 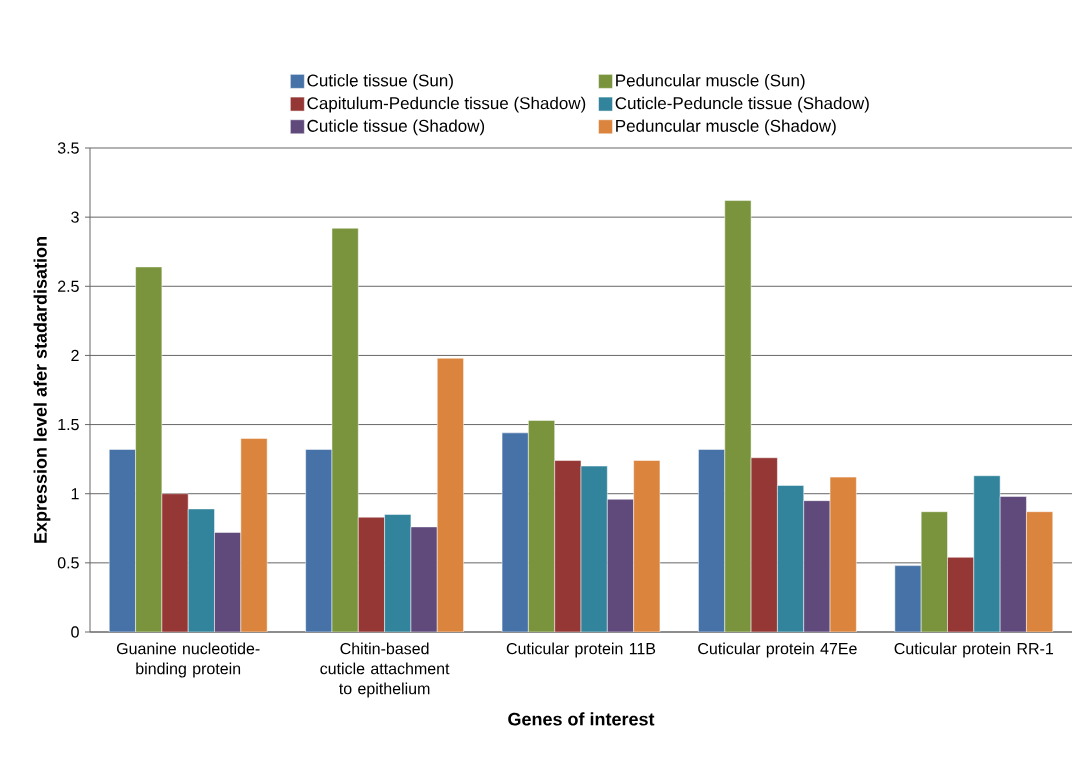 What do you see at coordinates (710, 82) in the screenshot?
I see `legend-label: Peduncular muscle (Sun)` at bounding box center [710, 82].